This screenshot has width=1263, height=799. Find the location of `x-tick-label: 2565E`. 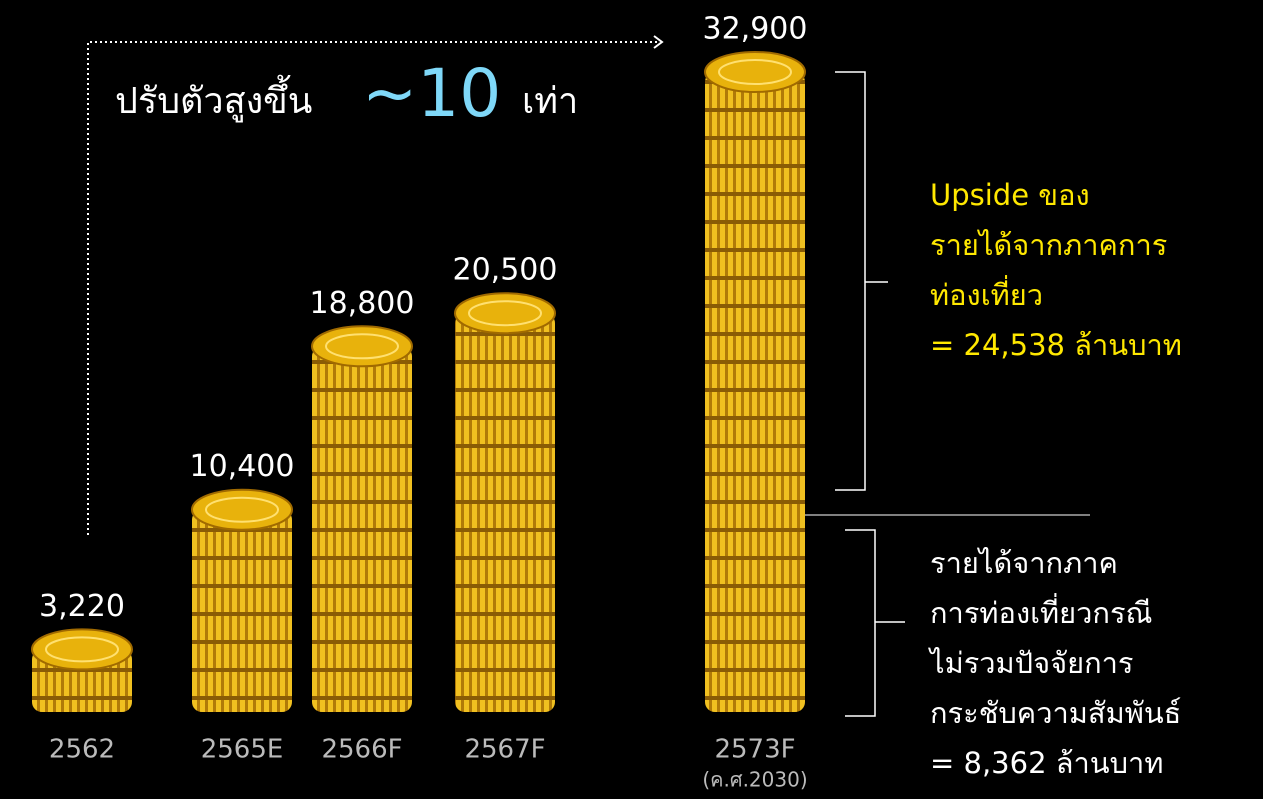

x-tick-label: 2565E is located at coordinates (242, 750).